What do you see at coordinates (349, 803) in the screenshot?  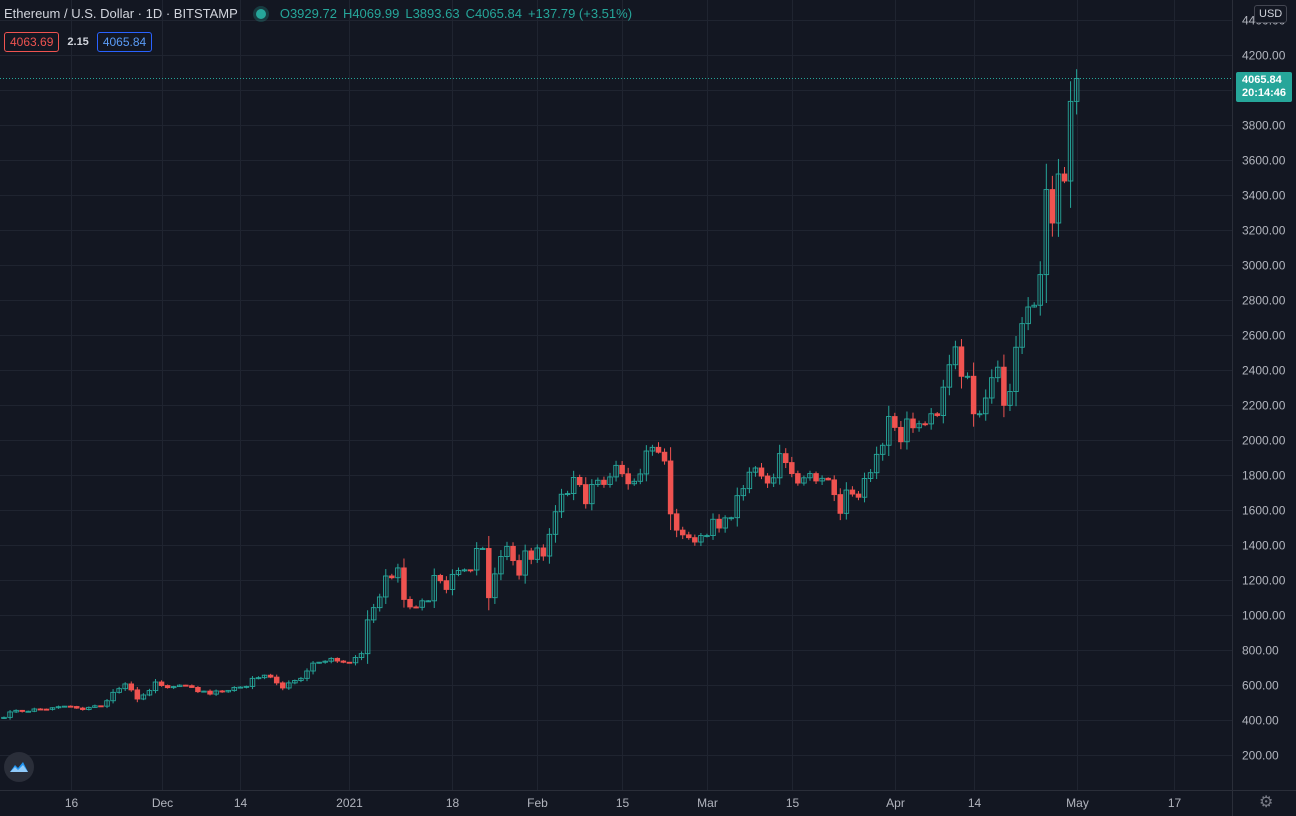 I see `x-tick-label: 2021` at bounding box center [349, 803].